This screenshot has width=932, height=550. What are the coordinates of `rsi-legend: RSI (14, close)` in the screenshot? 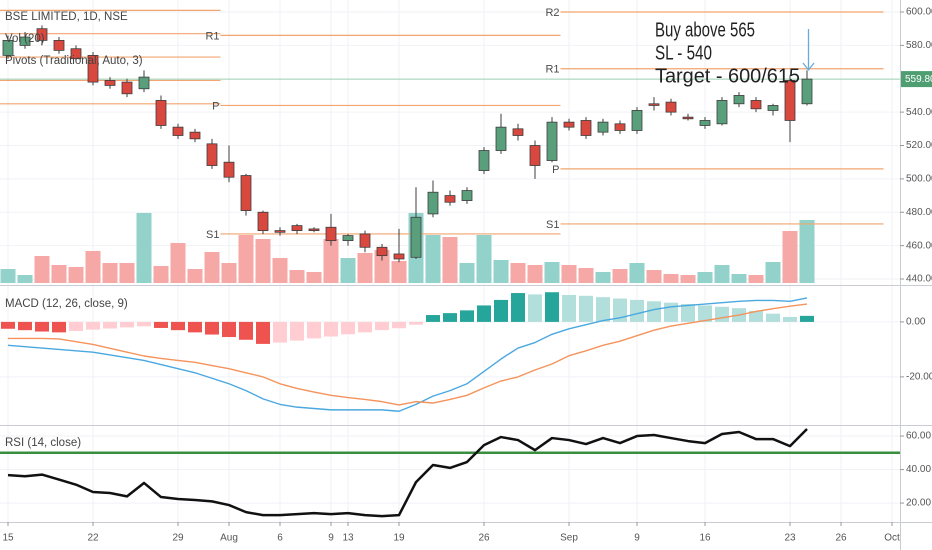 It's located at (43, 443).